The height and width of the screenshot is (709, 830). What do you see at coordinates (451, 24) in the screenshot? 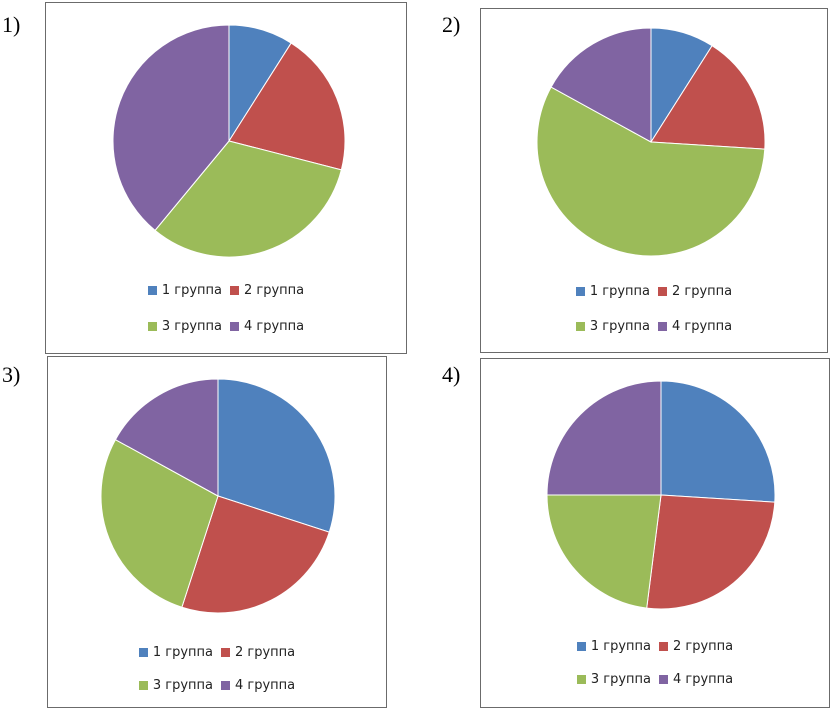
I see `chart-number-label-2: 2)` at bounding box center [451, 24].